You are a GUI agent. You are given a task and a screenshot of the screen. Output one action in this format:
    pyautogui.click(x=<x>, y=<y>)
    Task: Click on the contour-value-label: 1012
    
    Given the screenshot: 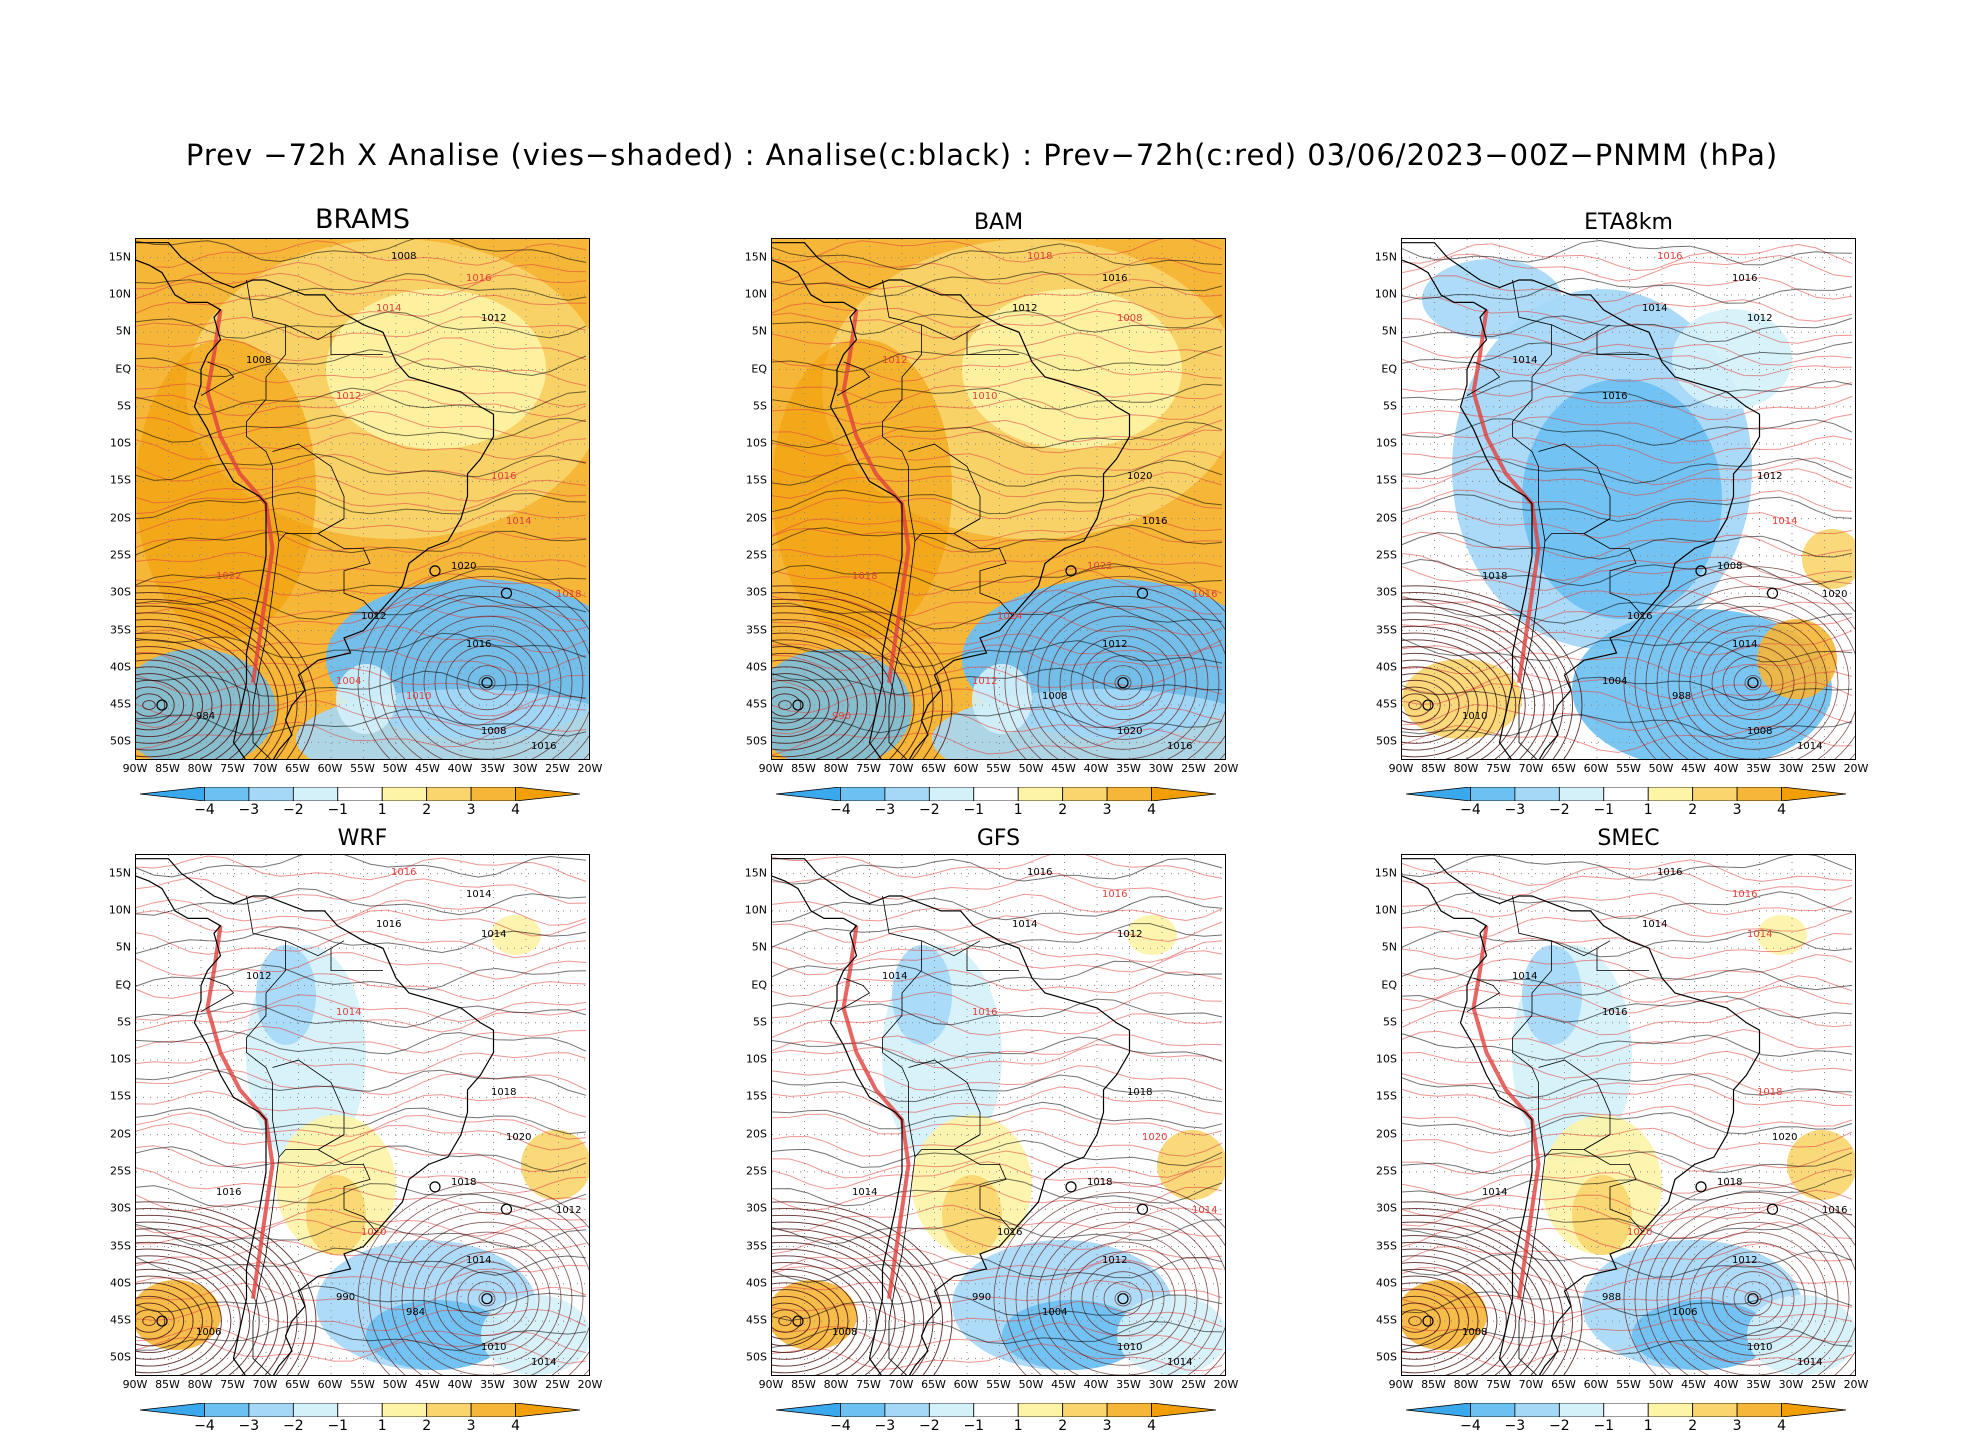 What is the action you would take?
    pyautogui.click(x=1024, y=308)
    